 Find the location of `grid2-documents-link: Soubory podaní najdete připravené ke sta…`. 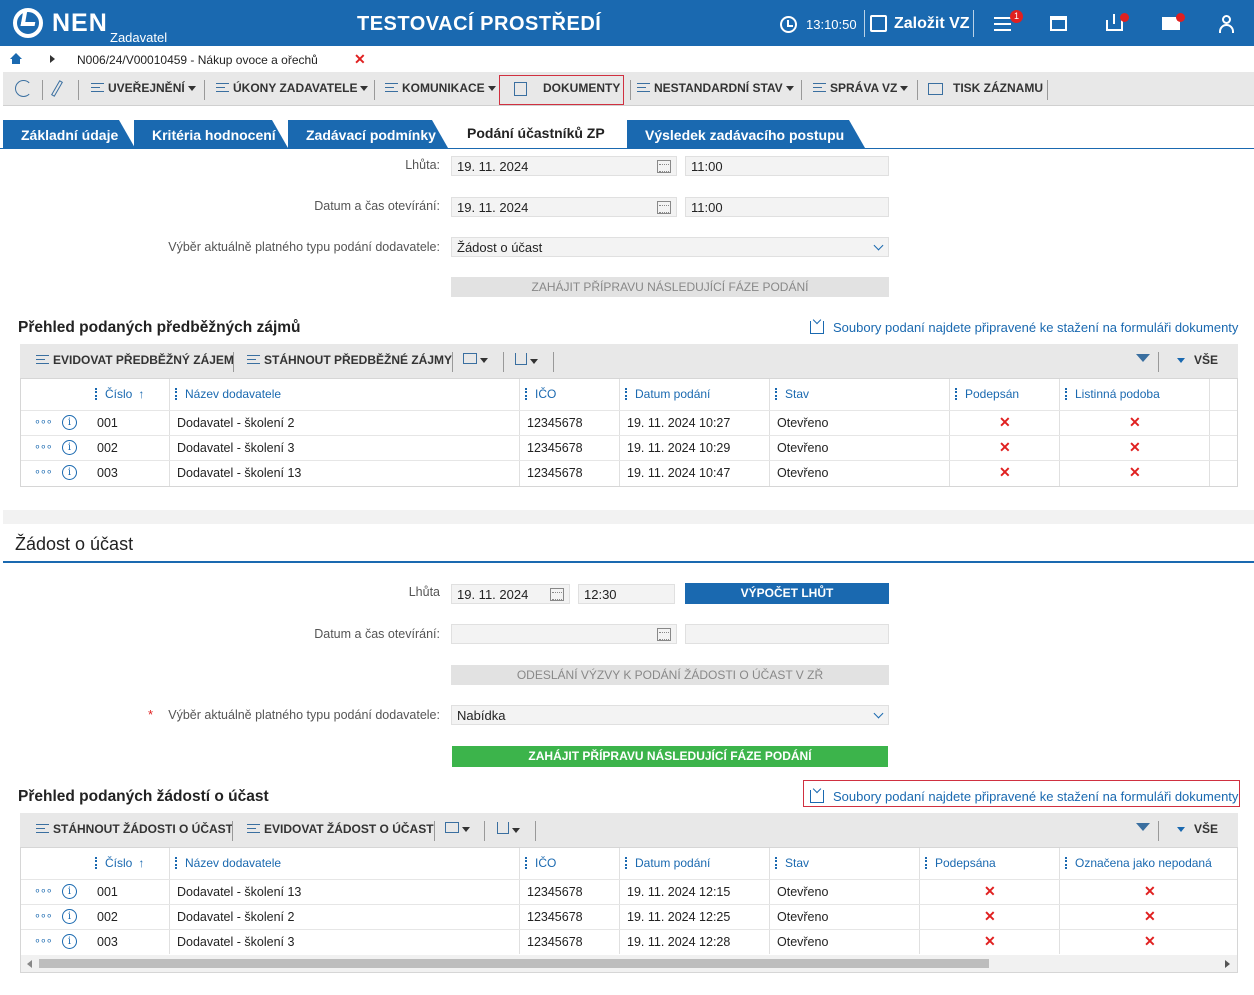

grid2-documents-link: Soubory podaní najdete připravené ke sta… is located at coordinates (1024, 796).